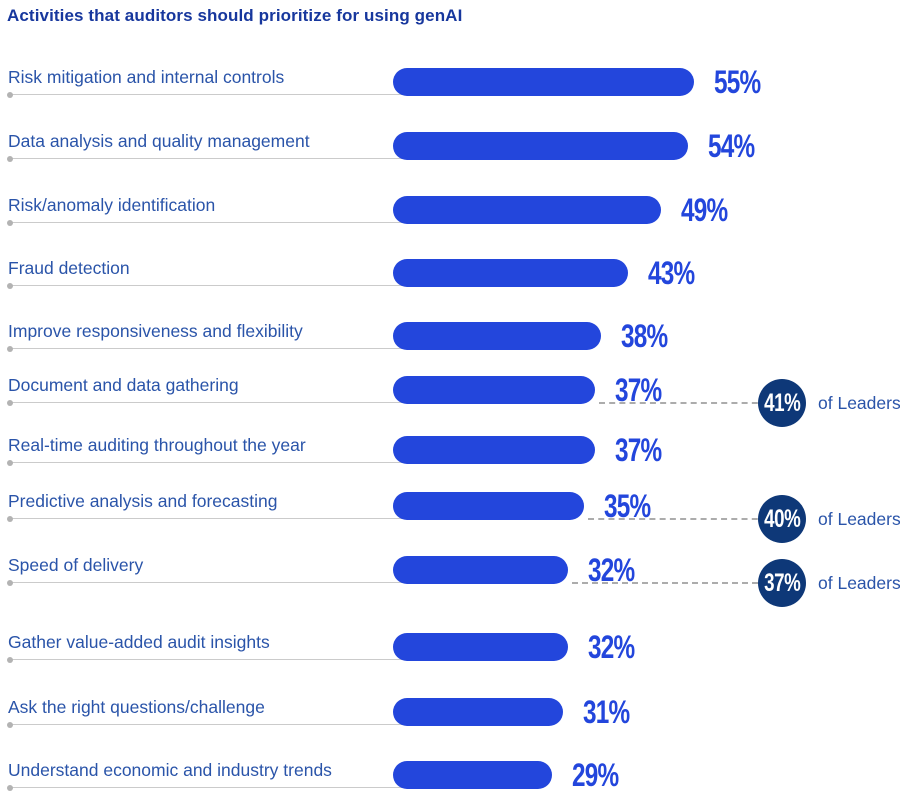  What do you see at coordinates (595, 775) in the screenshot?
I see `value-label: 29%` at bounding box center [595, 775].